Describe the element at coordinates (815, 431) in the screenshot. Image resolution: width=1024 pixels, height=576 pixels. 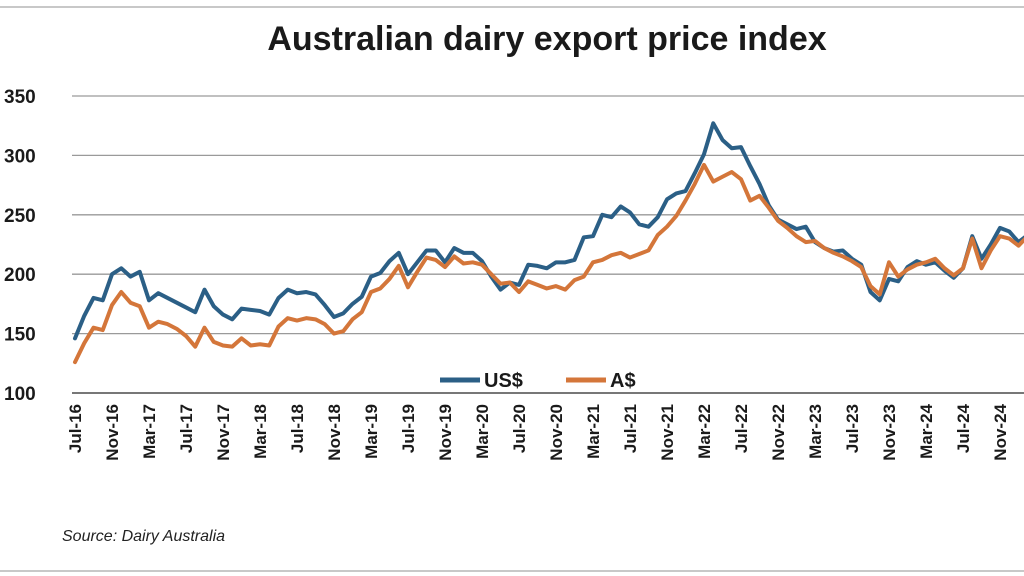
I see `x-tick-label: Mar-23` at that location.